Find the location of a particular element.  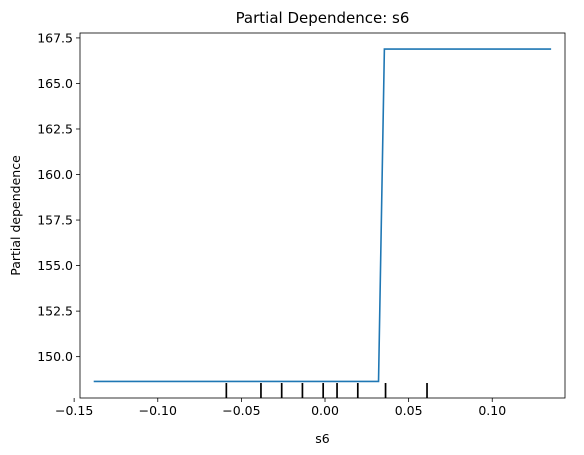

y-tick-label: 162.5 is located at coordinates (55, 128).